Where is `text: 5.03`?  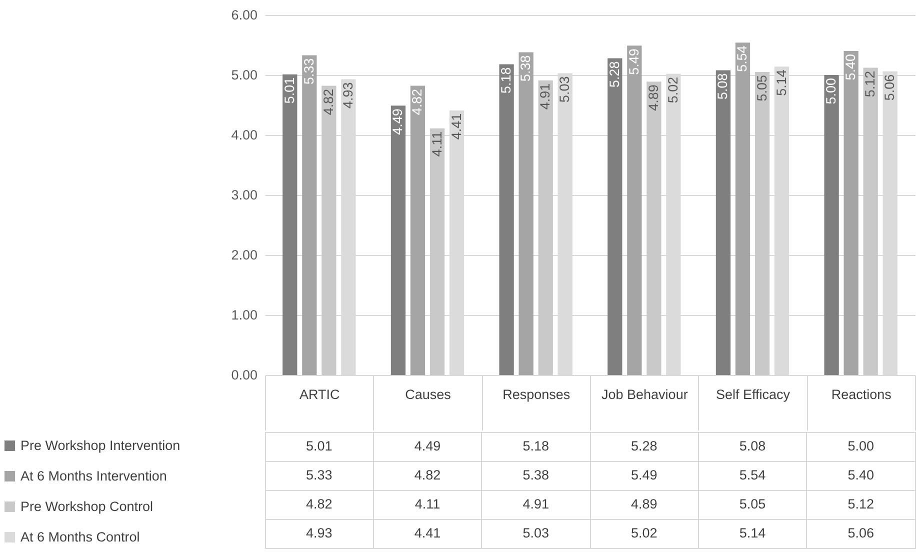 text: 5.03 is located at coordinates (564, 89).